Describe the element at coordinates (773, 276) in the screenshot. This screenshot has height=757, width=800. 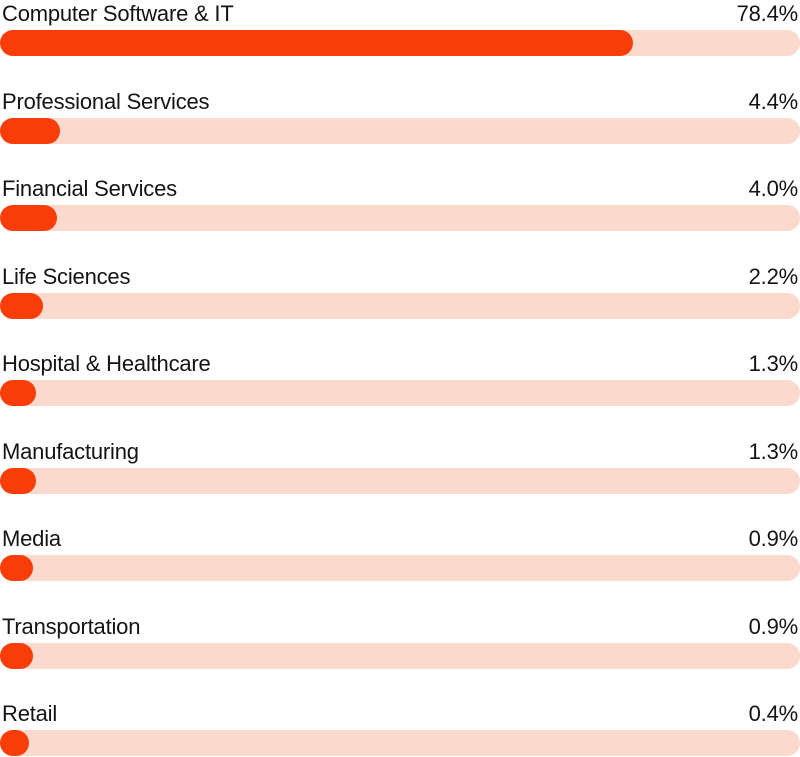
I see `value-label: 2.2%` at that location.